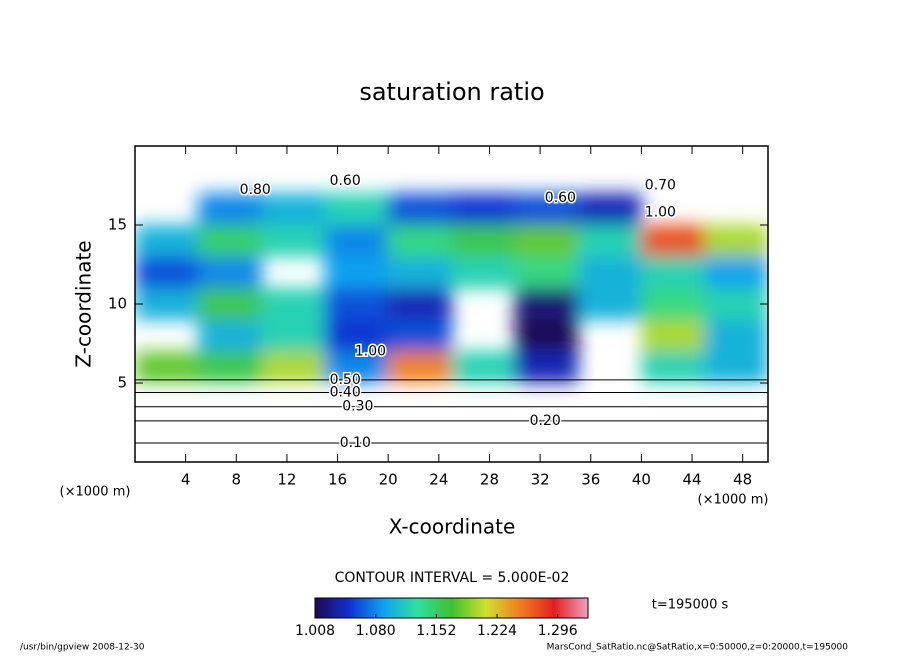 The height and width of the screenshot is (658, 904). I want to click on x-tick-label: 24, so click(438, 480).